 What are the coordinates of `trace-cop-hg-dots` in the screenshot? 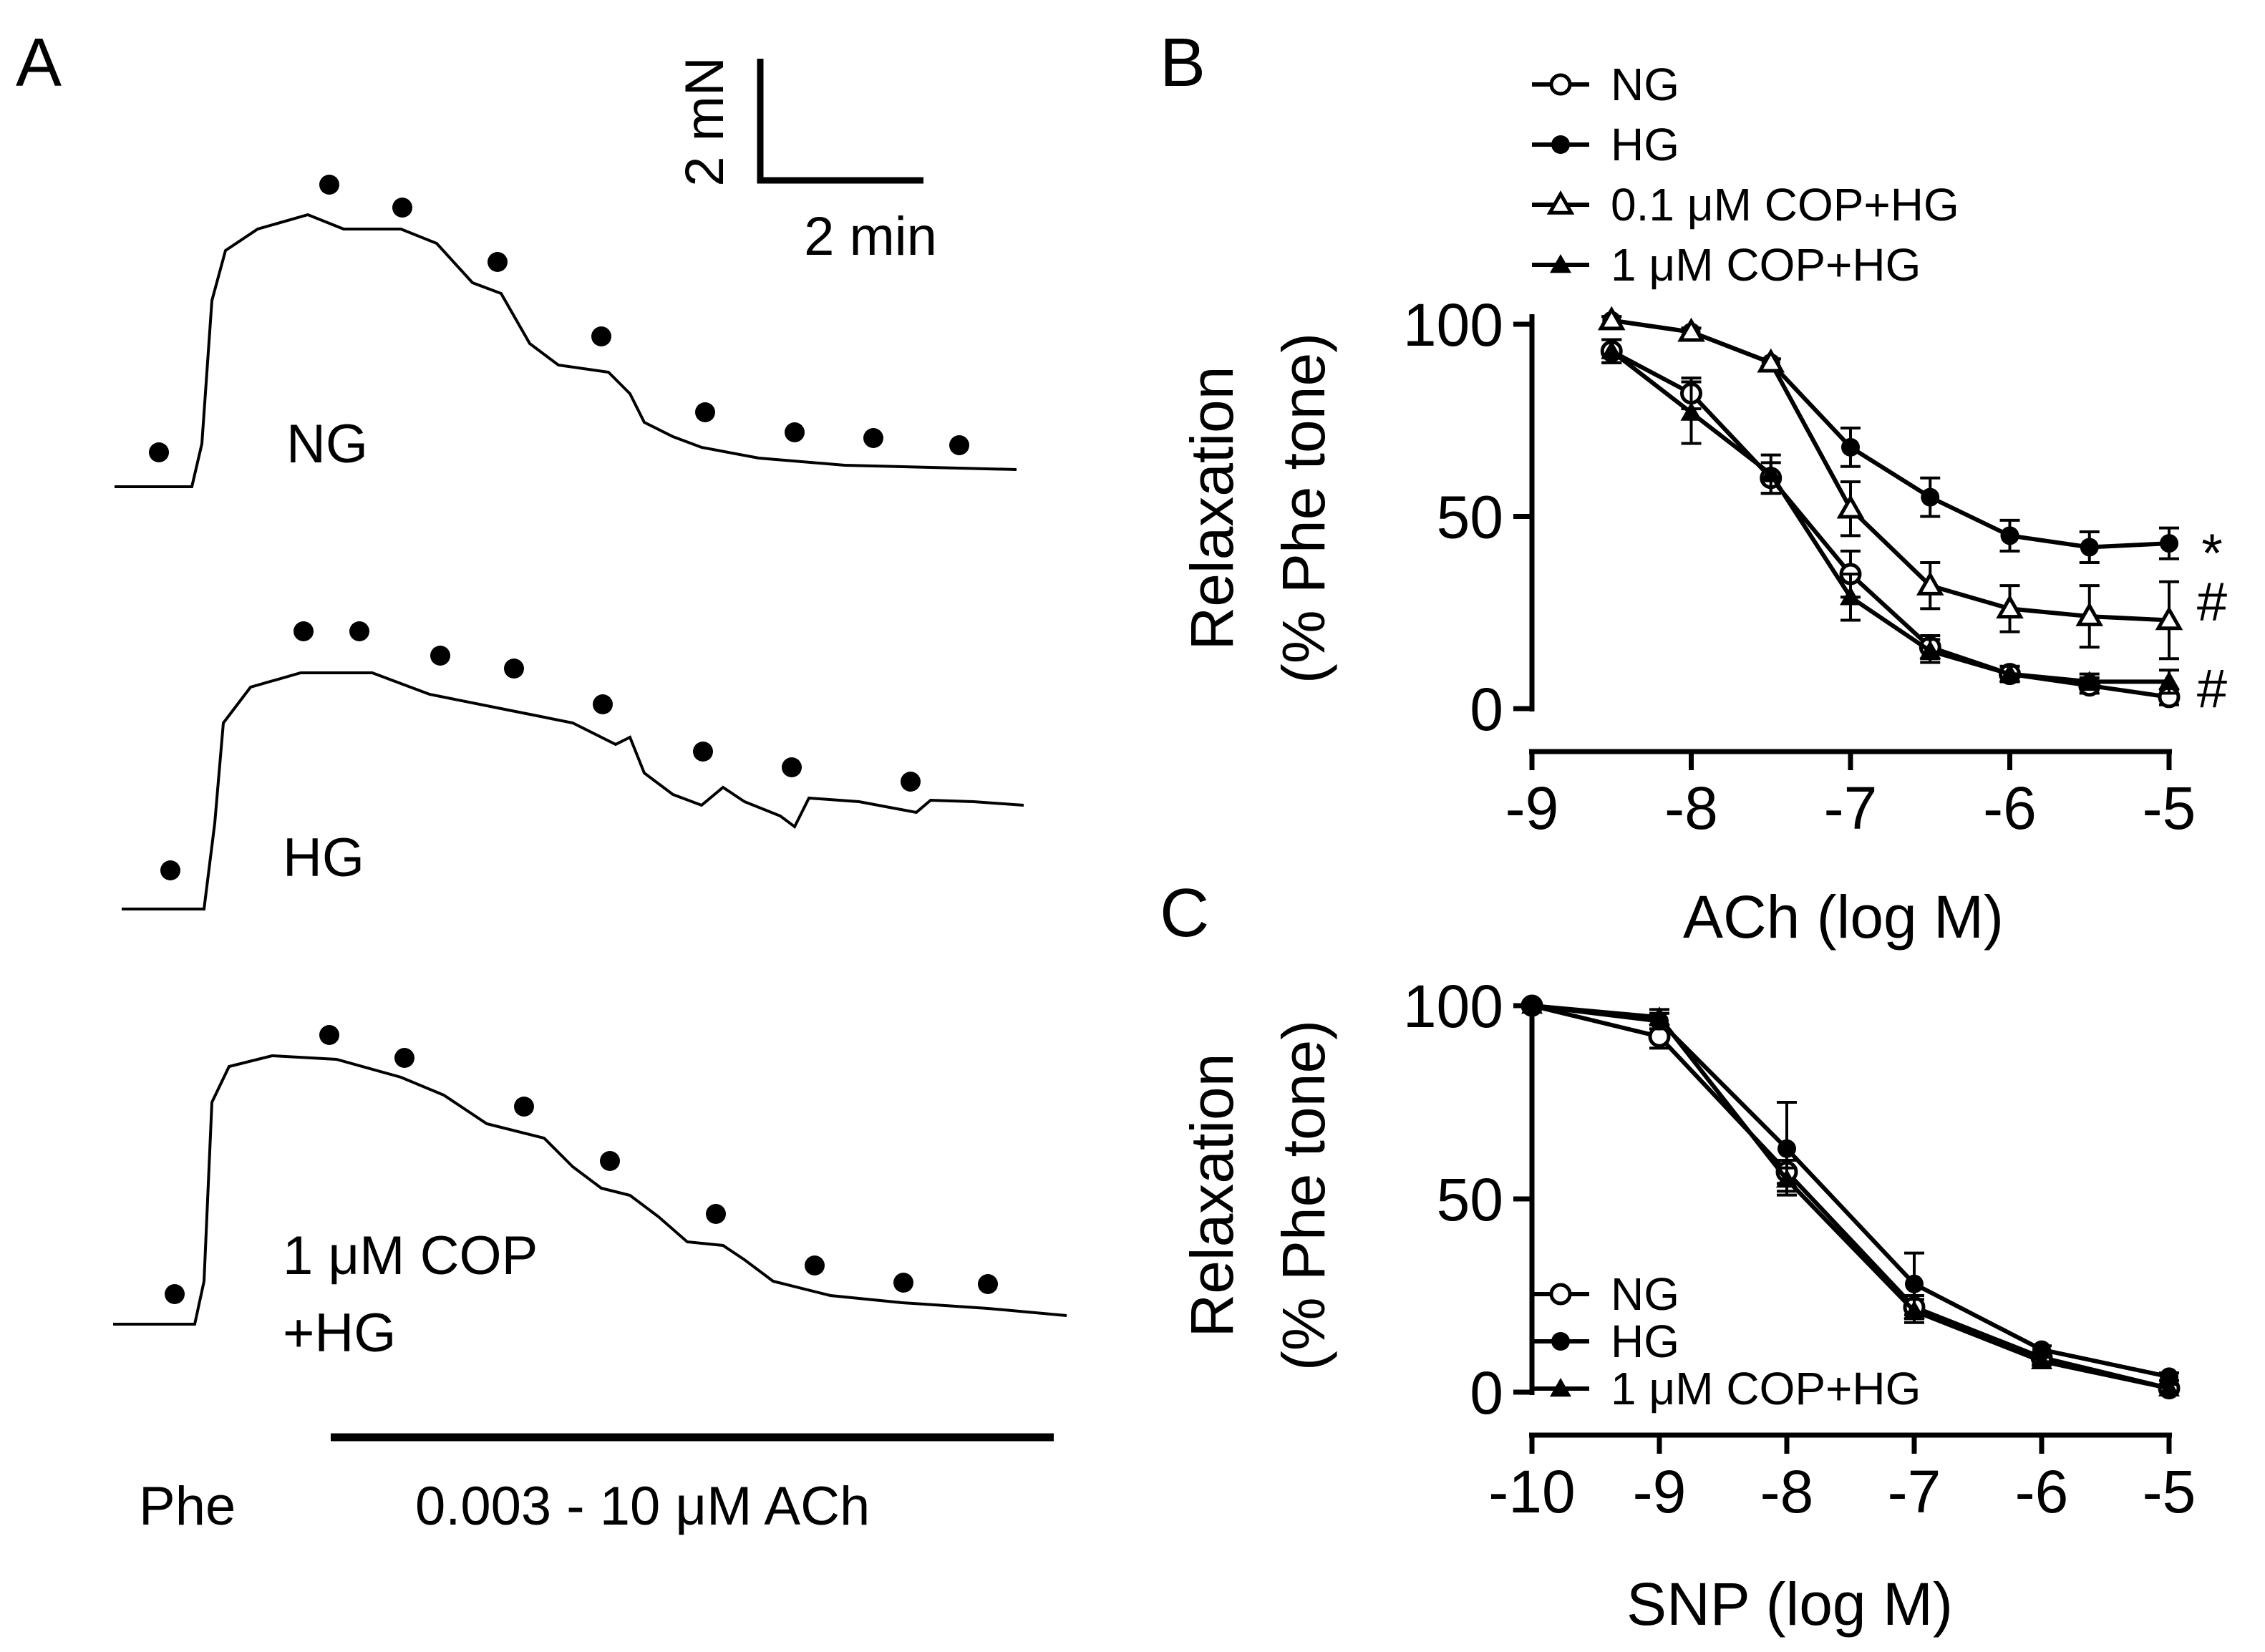 It's located at (581, 1164).